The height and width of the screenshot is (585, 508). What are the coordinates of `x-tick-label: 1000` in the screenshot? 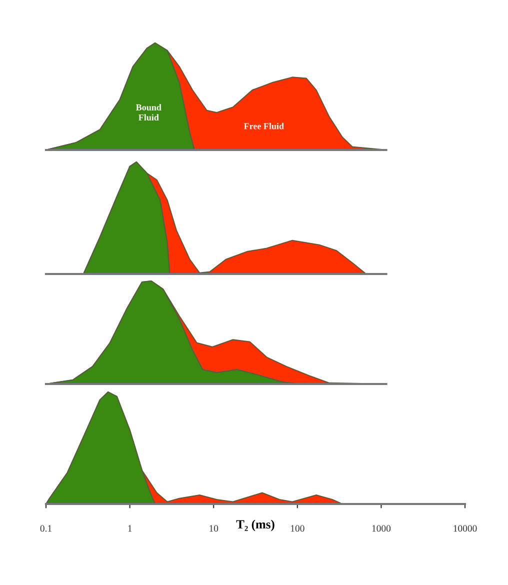 It's located at (381, 528).